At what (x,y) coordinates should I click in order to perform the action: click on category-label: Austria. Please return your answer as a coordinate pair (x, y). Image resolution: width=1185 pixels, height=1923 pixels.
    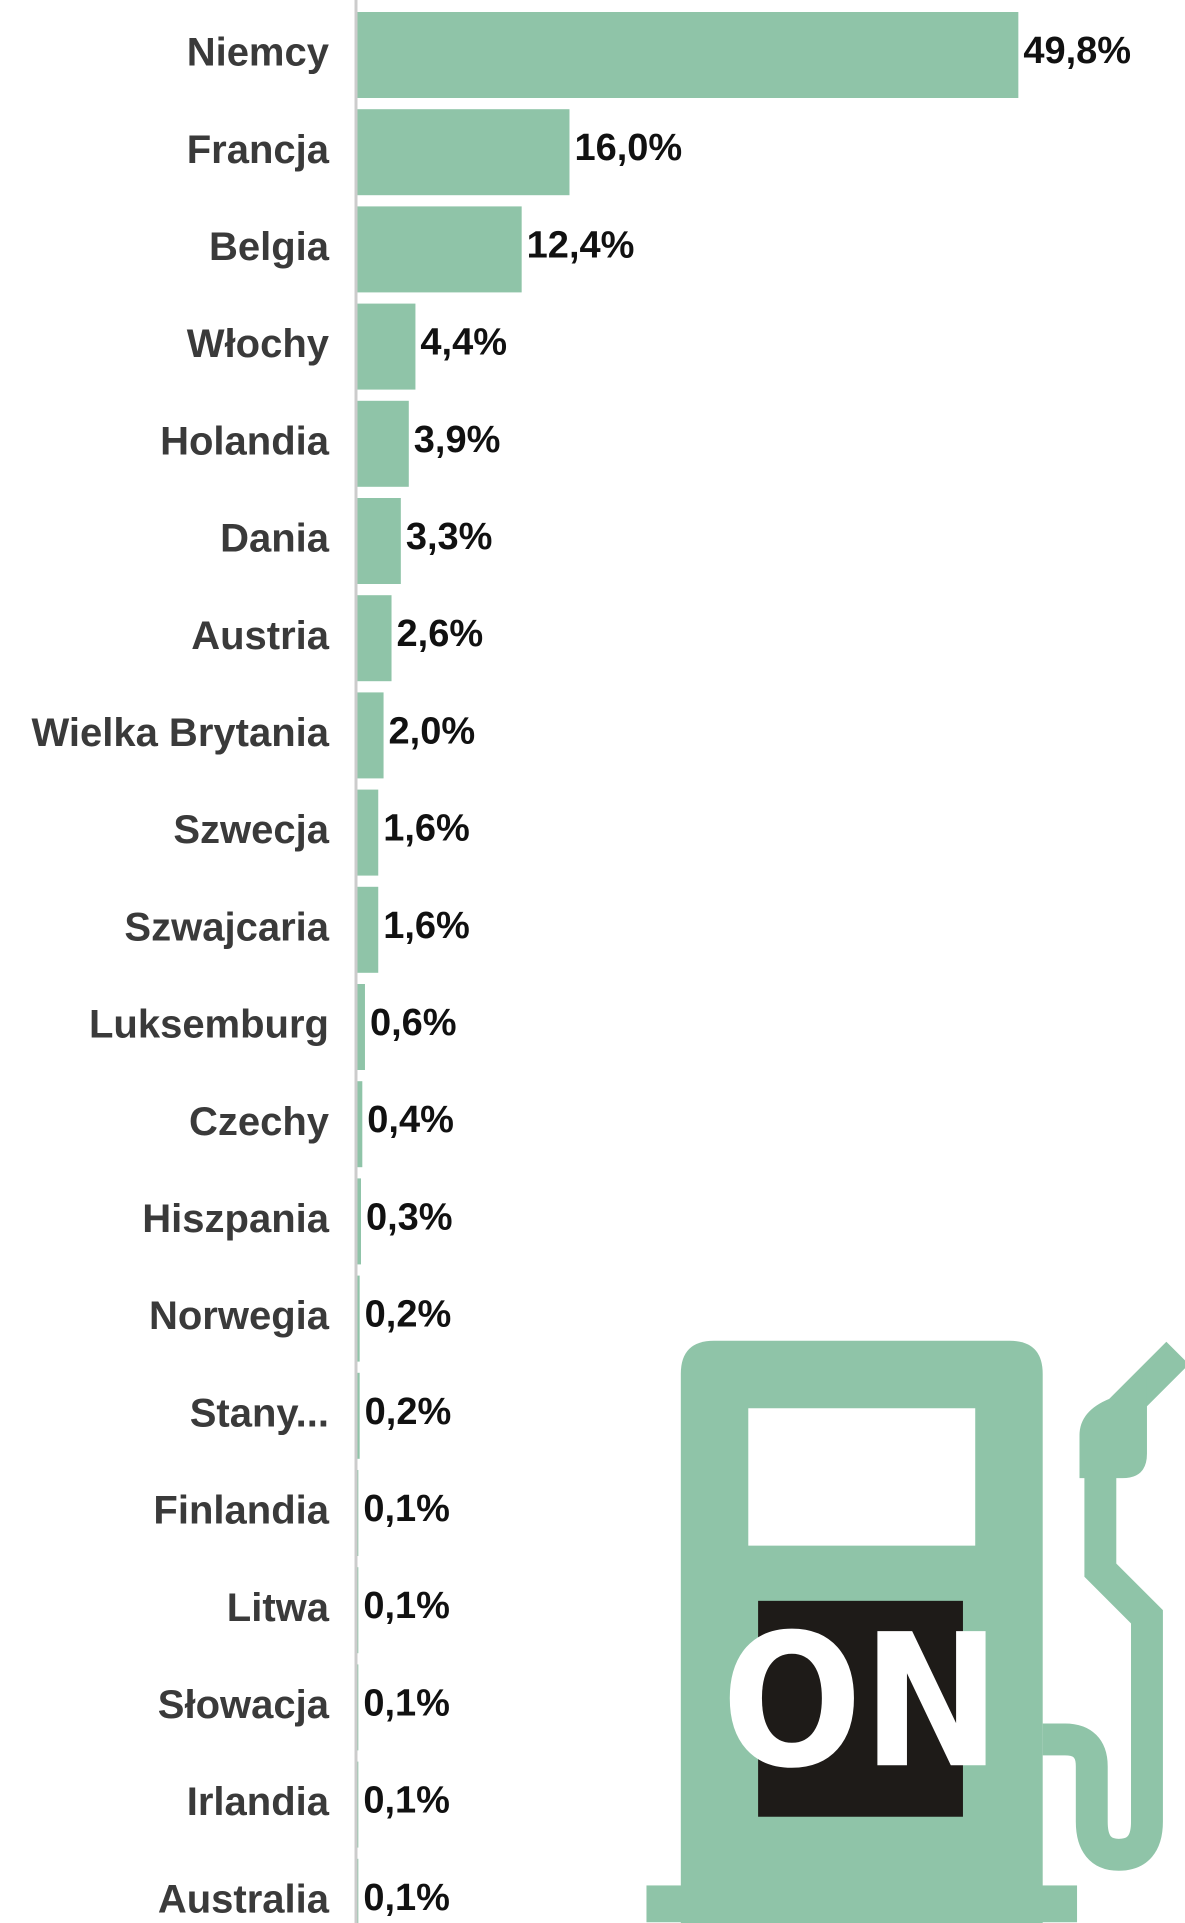
    Looking at the image, I should click on (260, 636).